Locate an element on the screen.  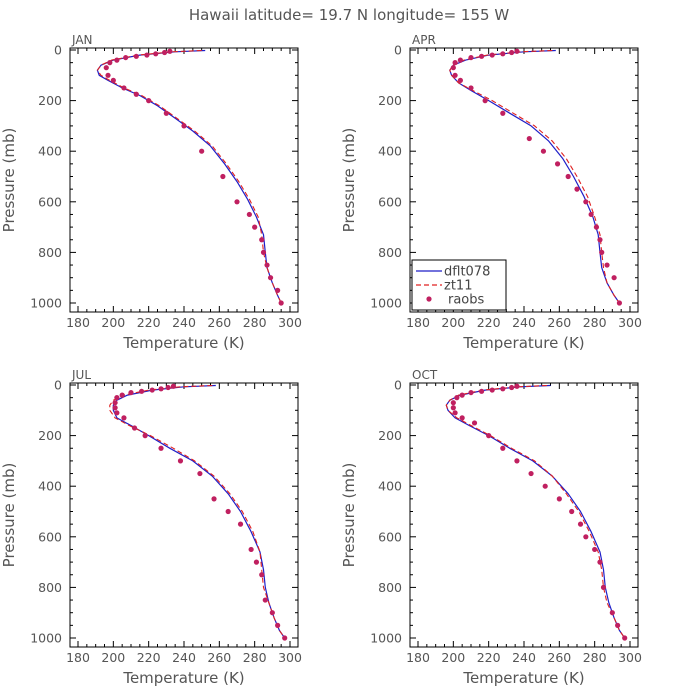
legend-marker-raobs is located at coordinates (429, 299).